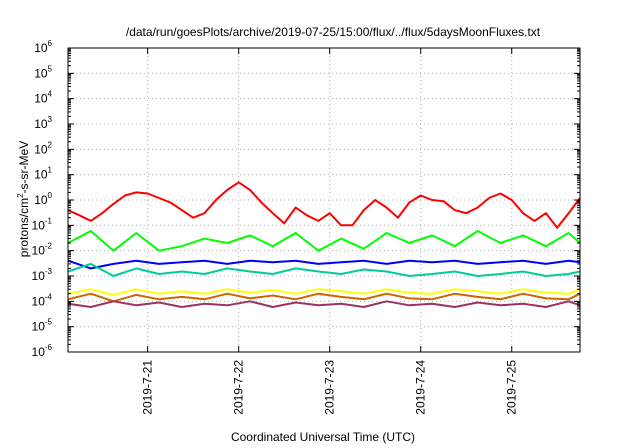 The width and height of the screenshot is (640, 448). What do you see at coordinates (43, 148) in the screenshot?
I see `y-tick-label: 10²` at bounding box center [43, 148].